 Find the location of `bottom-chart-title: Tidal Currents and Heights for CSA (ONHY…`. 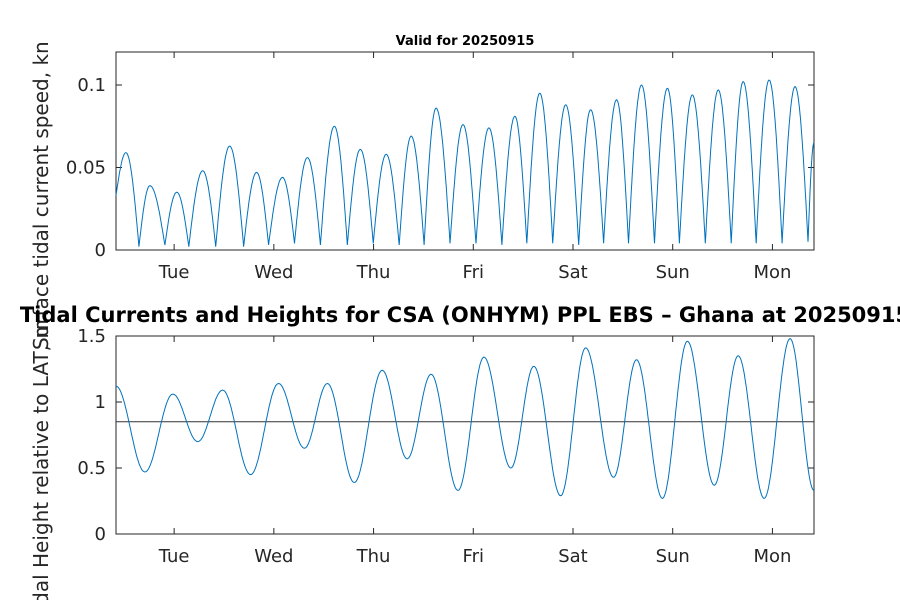

bottom-chart-title: Tidal Currents and Heights for CSA (ONHY… is located at coordinates (460, 315).